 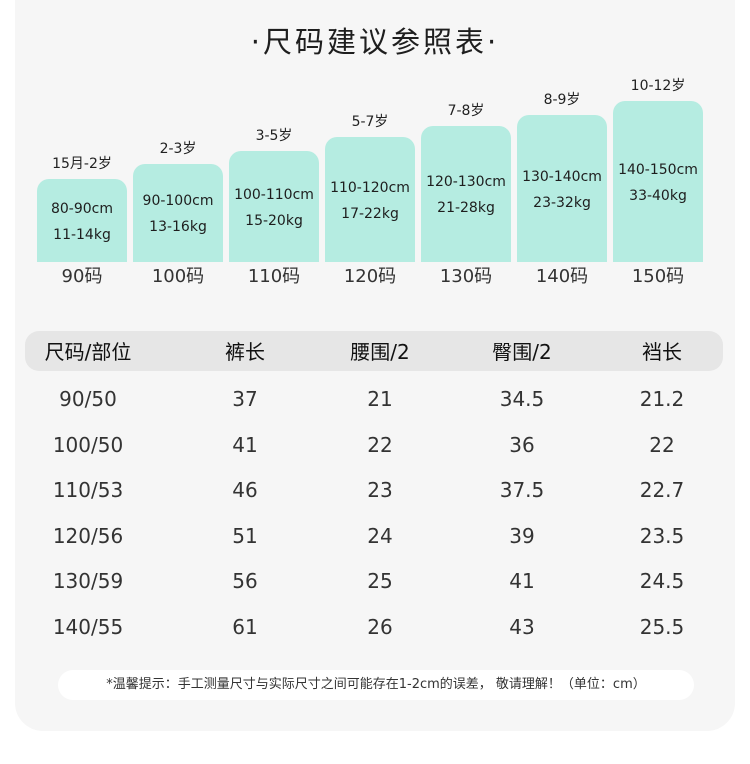 What do you see at coordinates (82, 276) in the screenshot?
I see `size-code-label: 90码` at bounding box center [82, 276].